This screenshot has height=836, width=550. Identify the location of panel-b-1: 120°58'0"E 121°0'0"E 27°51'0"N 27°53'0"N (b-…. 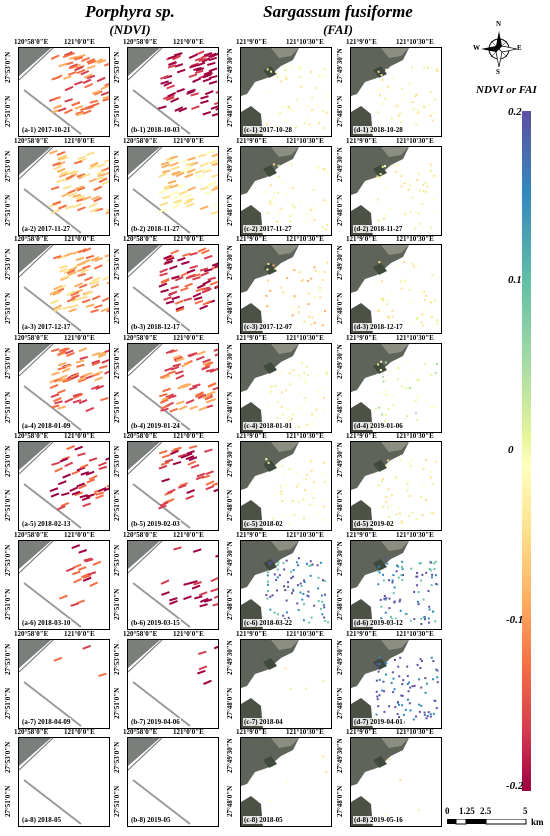
(166, 87).